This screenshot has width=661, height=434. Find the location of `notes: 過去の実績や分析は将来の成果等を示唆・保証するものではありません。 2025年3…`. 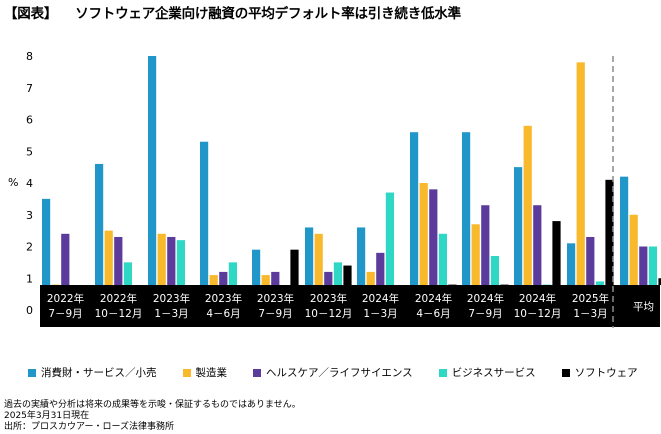

notes: 過去の実績や分析は将来の成果等を示唆・保証するものではありません。 2025年3… is located at coordinates (152, 416).